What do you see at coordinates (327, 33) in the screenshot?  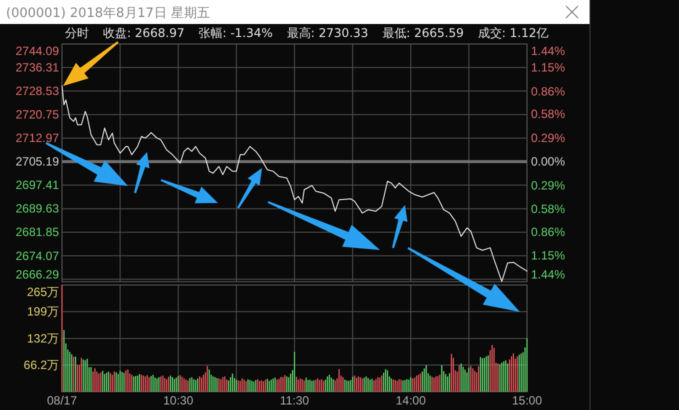 I see `text: 最高: 2730.33` at bounding box center [327, 33].